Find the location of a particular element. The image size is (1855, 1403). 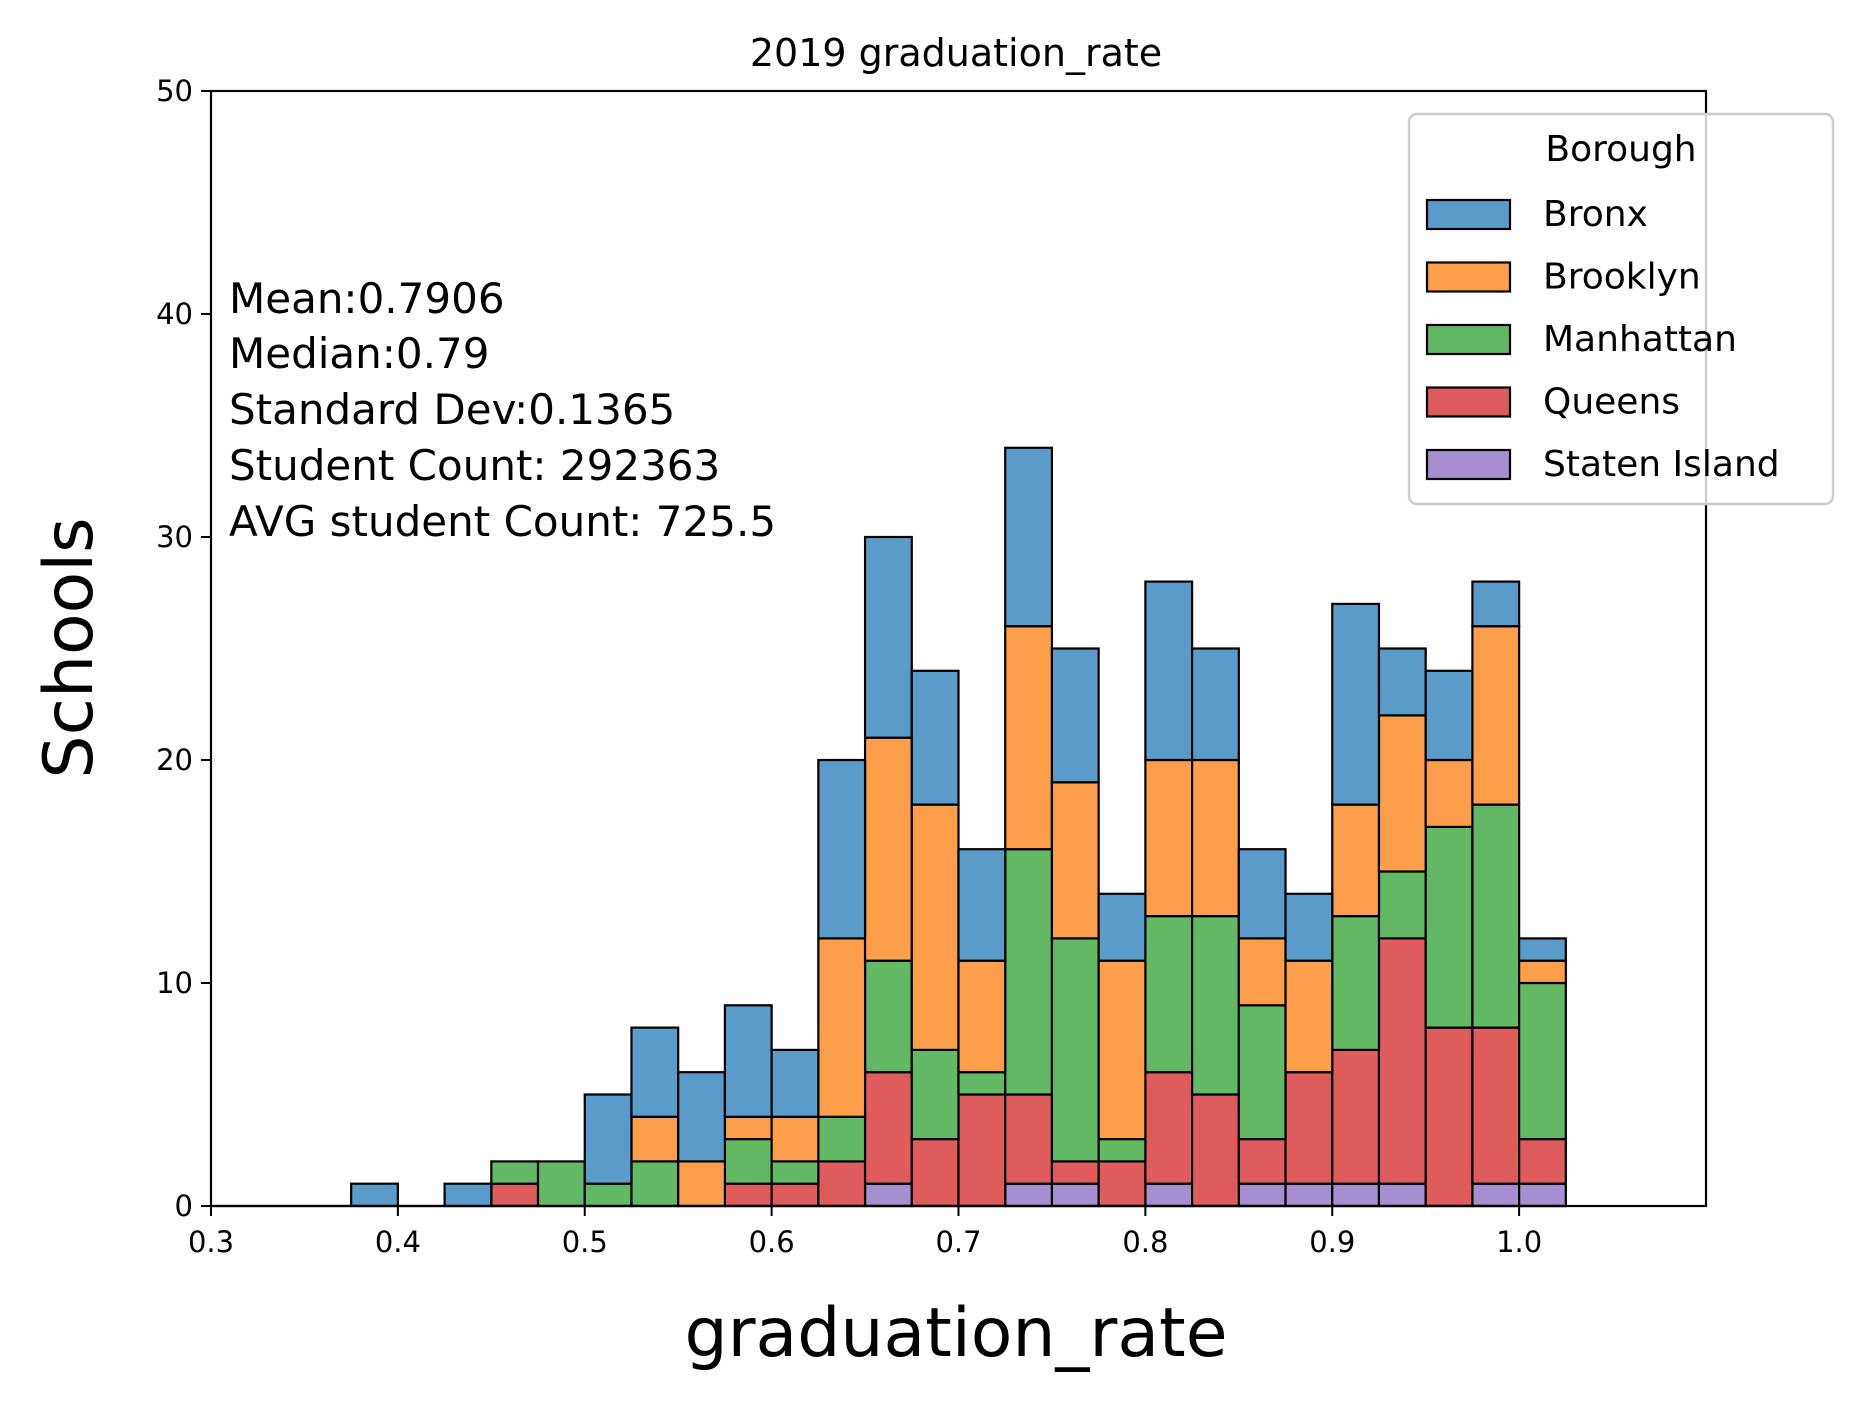

x-tick-label: 0.3 is located at coordinates (211, 1242).